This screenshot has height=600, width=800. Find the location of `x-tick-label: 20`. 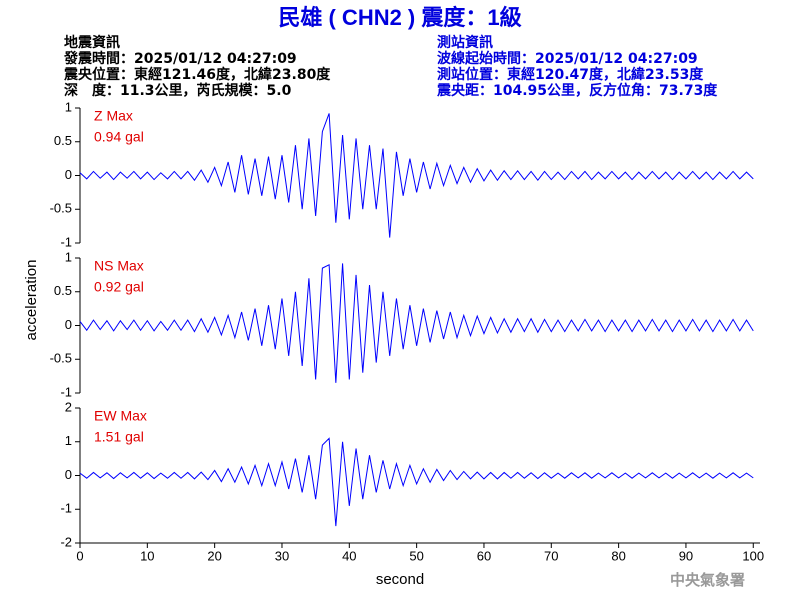

x-tick-label: 20 is located at coordinates (214, 555).